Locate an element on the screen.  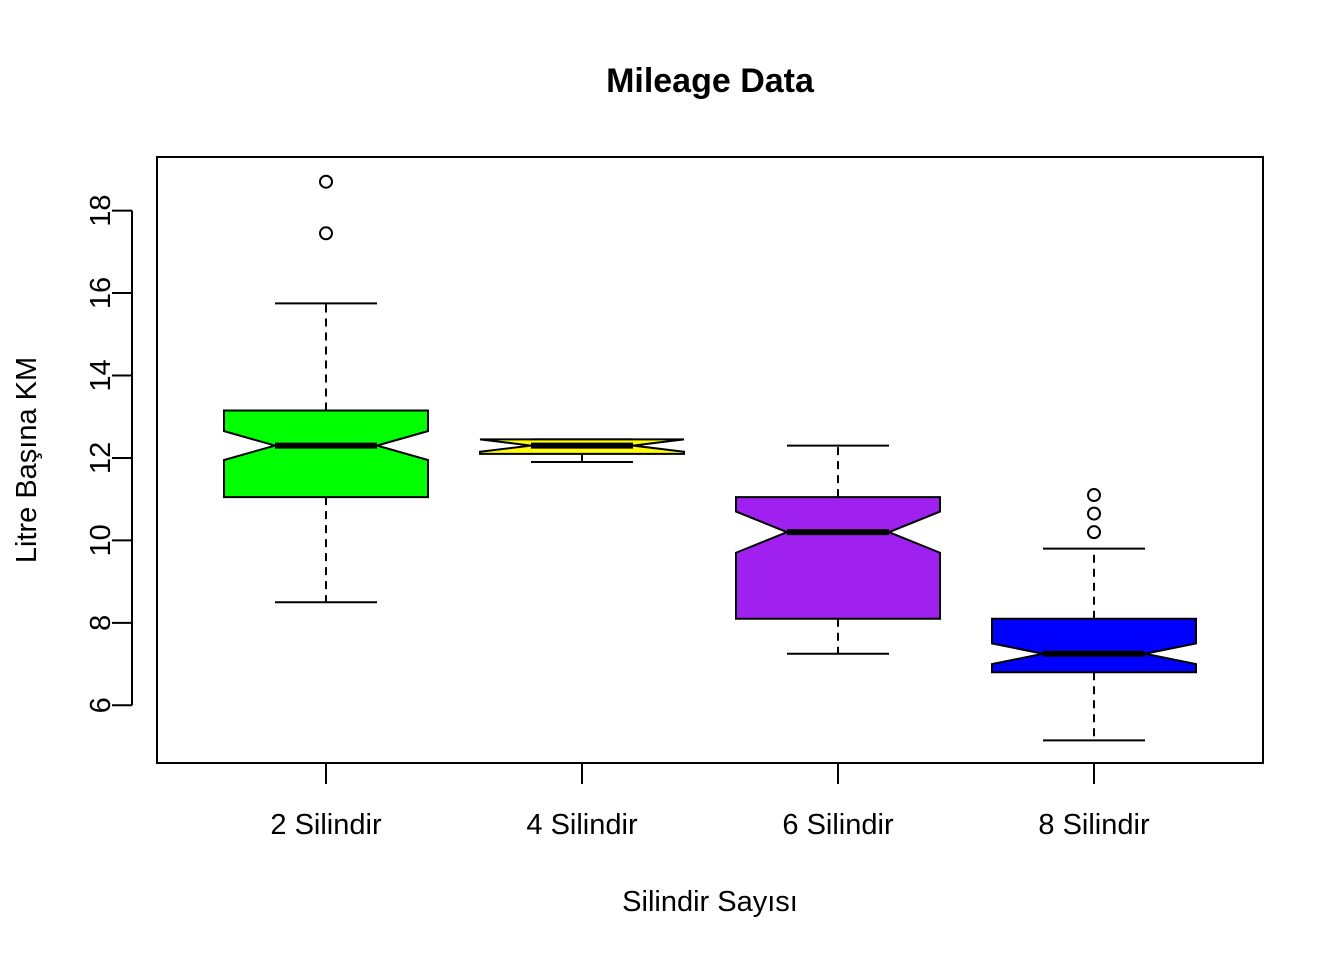
chart-title: Mileage Data is located at coordinates (710, 81).